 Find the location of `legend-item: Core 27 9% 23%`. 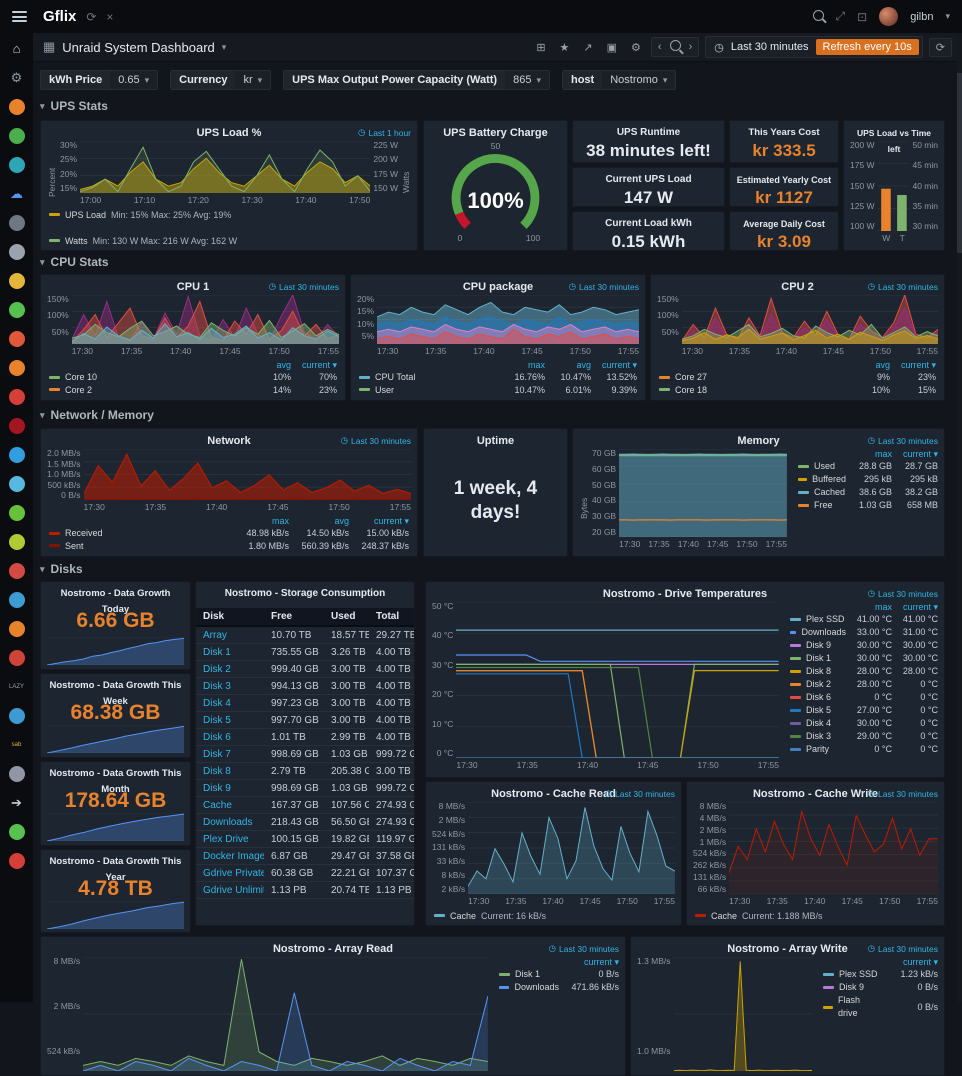

legend-item: Core 27 9% 23% is located at coordinates (797, 377).